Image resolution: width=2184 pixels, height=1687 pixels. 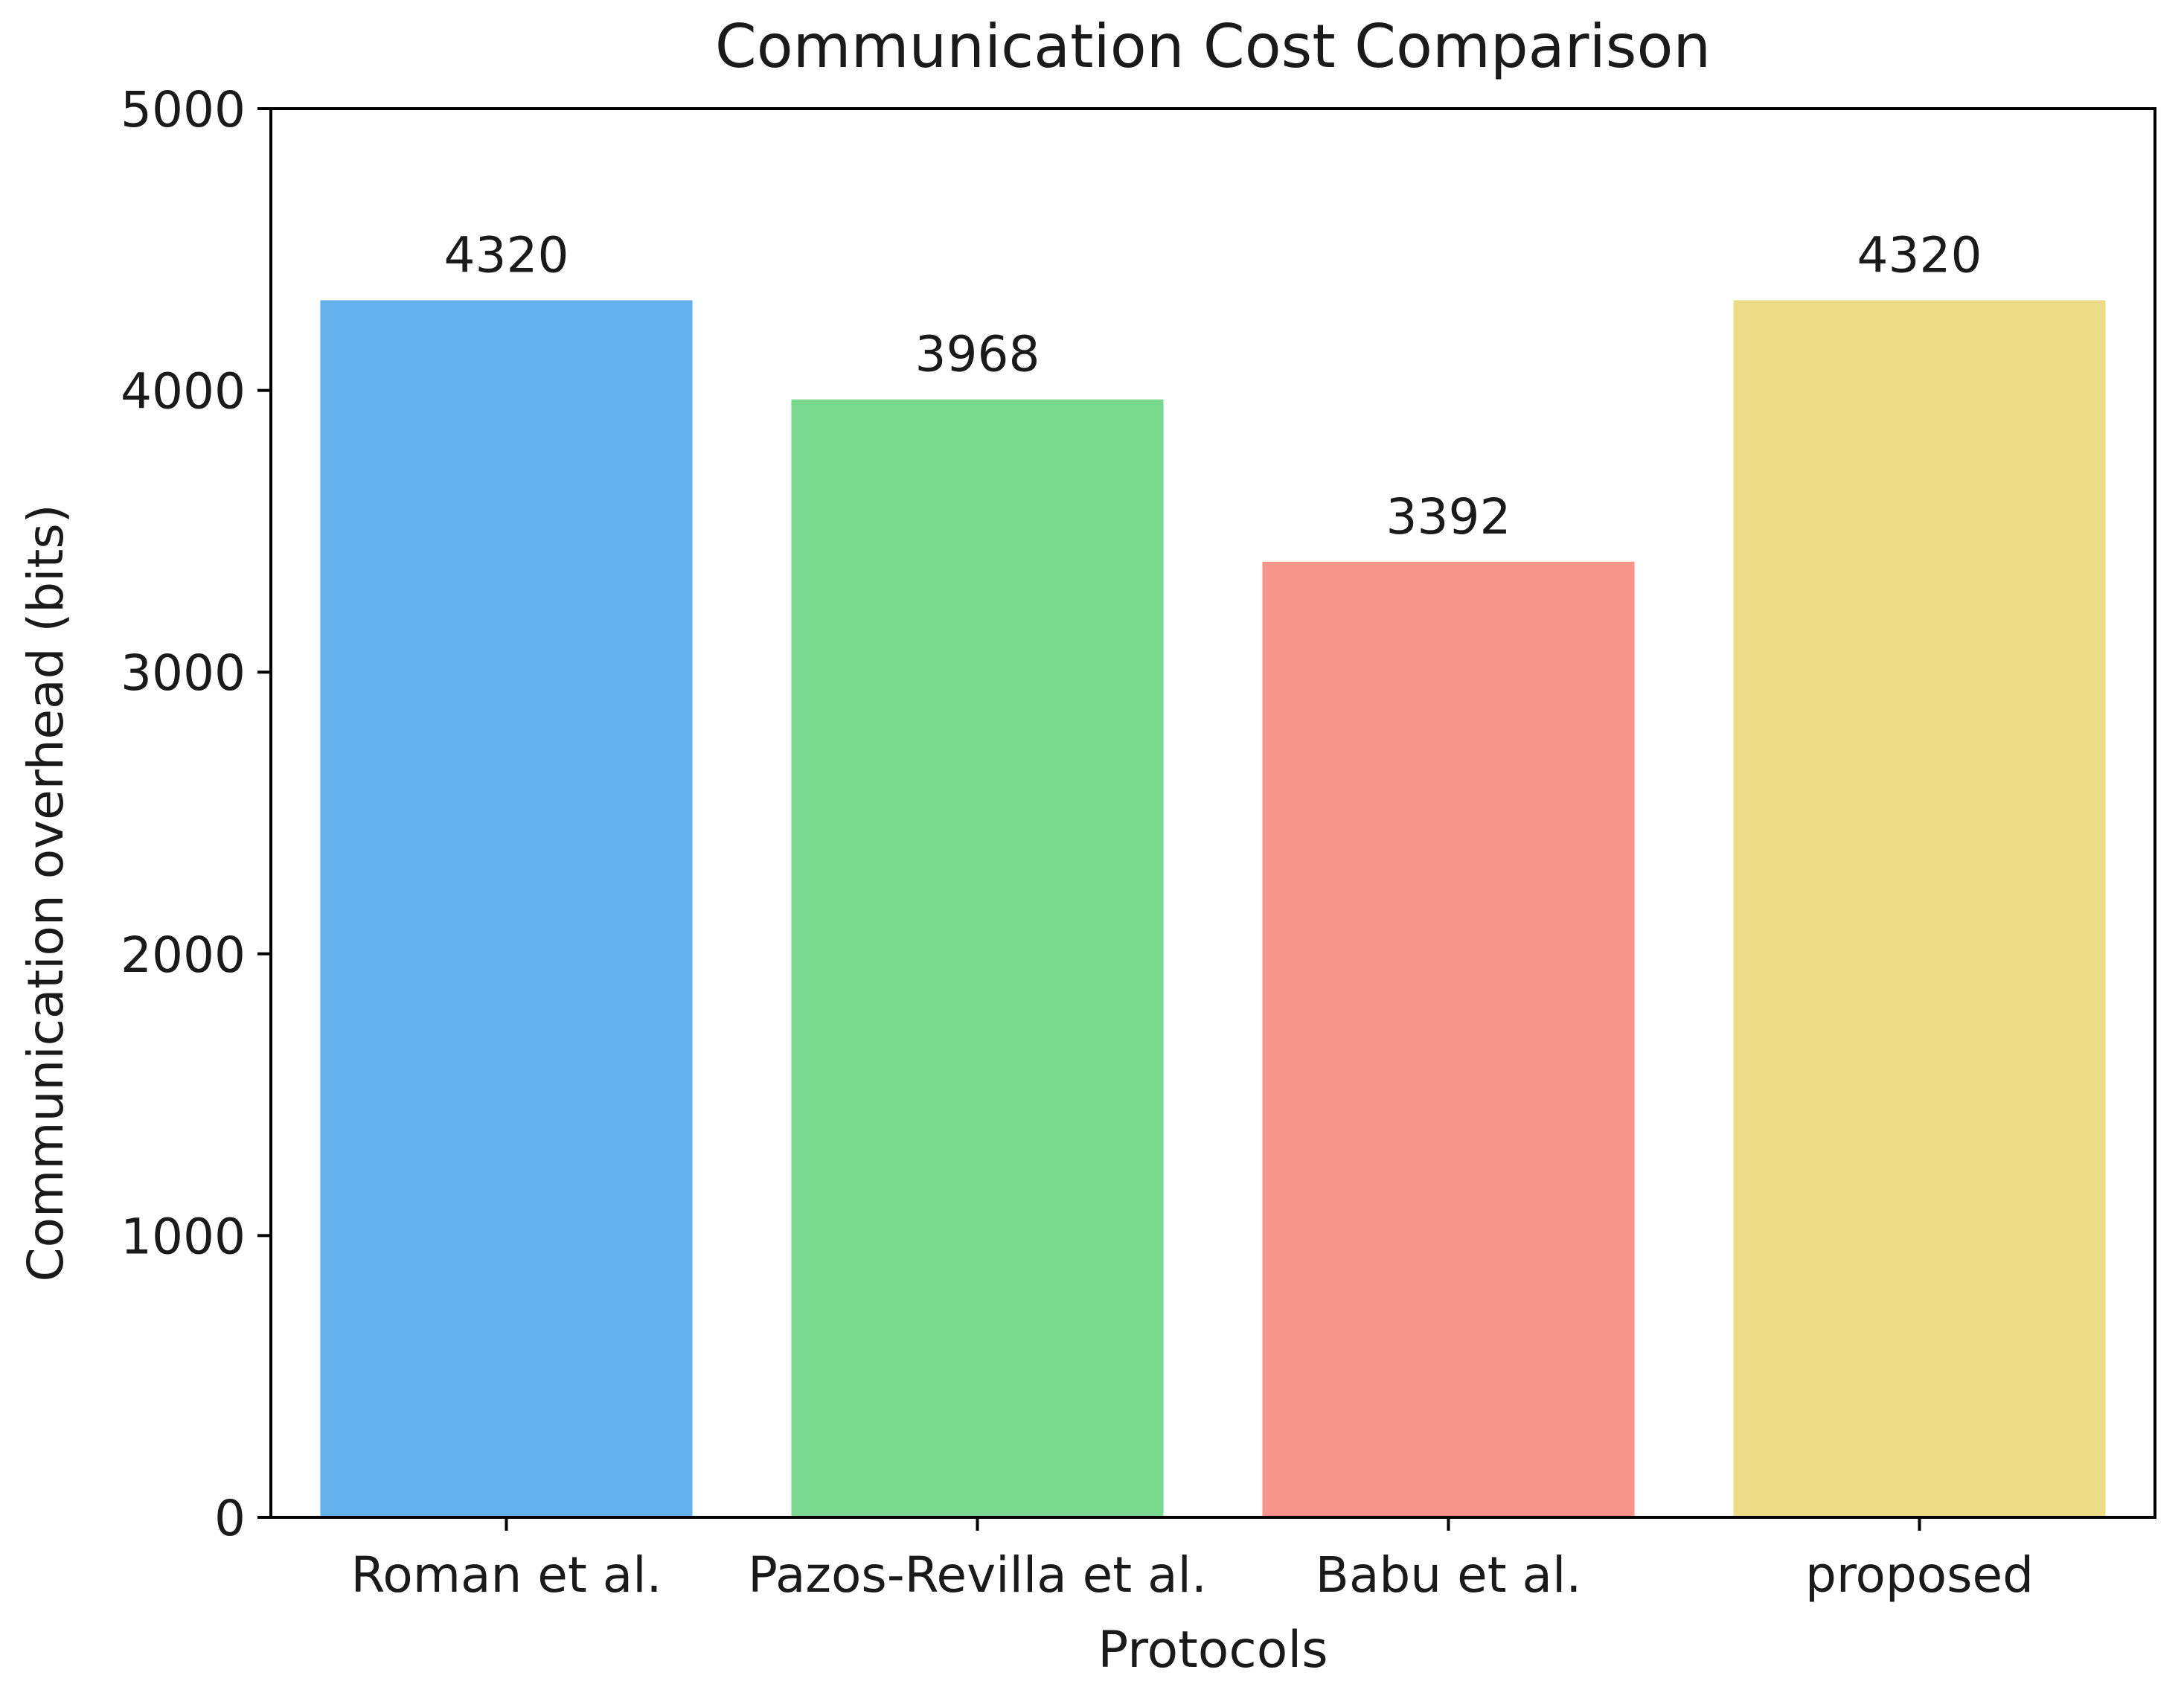 I want to click on y-tick-label: 4000, so click(x=183, y=392).